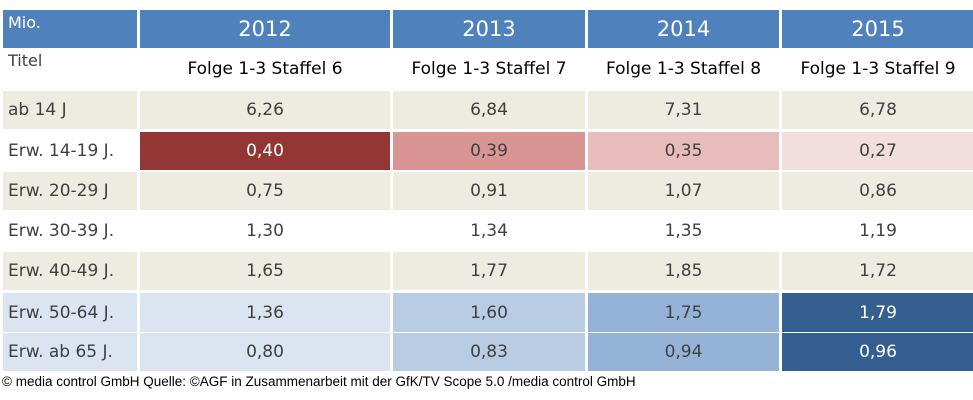 This screenshot has width=973, height=400. Describe the element at coordinates (489, 352) in the screenshot. I see `table-cell: 0,83` at that location.